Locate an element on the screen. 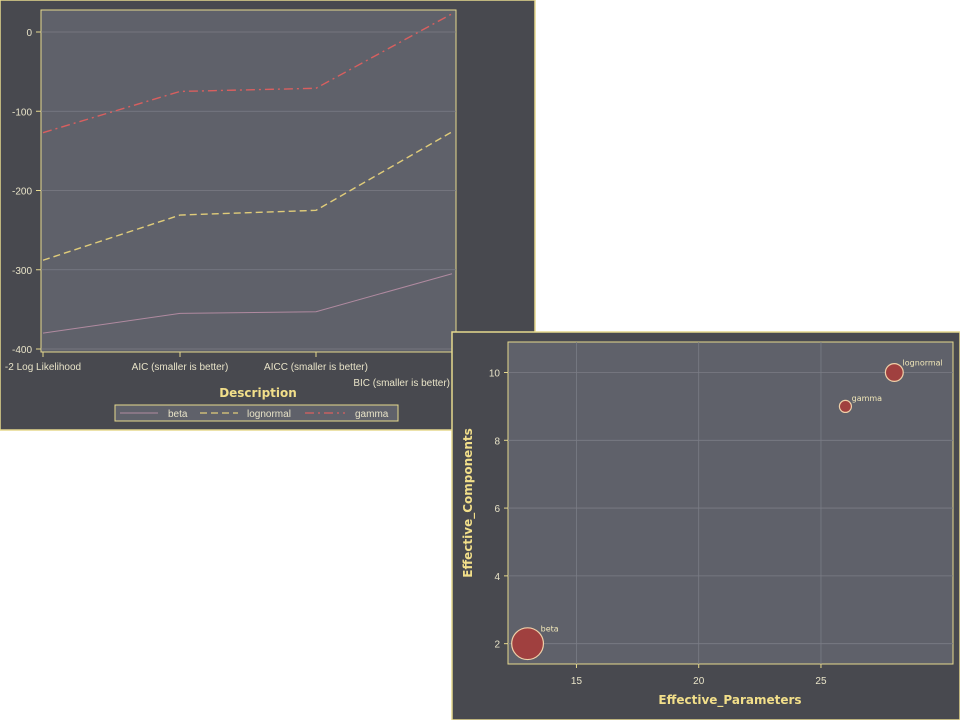  y-tick-label: 10 is located at coordinates (495, 374).